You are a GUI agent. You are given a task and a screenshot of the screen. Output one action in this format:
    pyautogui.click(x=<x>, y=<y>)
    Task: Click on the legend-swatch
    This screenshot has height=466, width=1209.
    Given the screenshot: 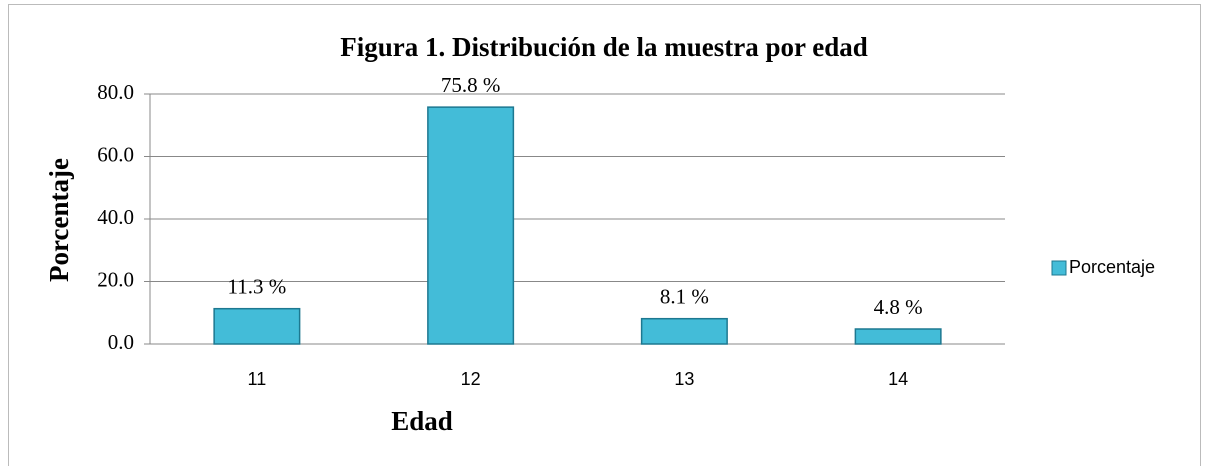 What is the action you would take?
    pyautogui.click(x=1059, y=268)
    